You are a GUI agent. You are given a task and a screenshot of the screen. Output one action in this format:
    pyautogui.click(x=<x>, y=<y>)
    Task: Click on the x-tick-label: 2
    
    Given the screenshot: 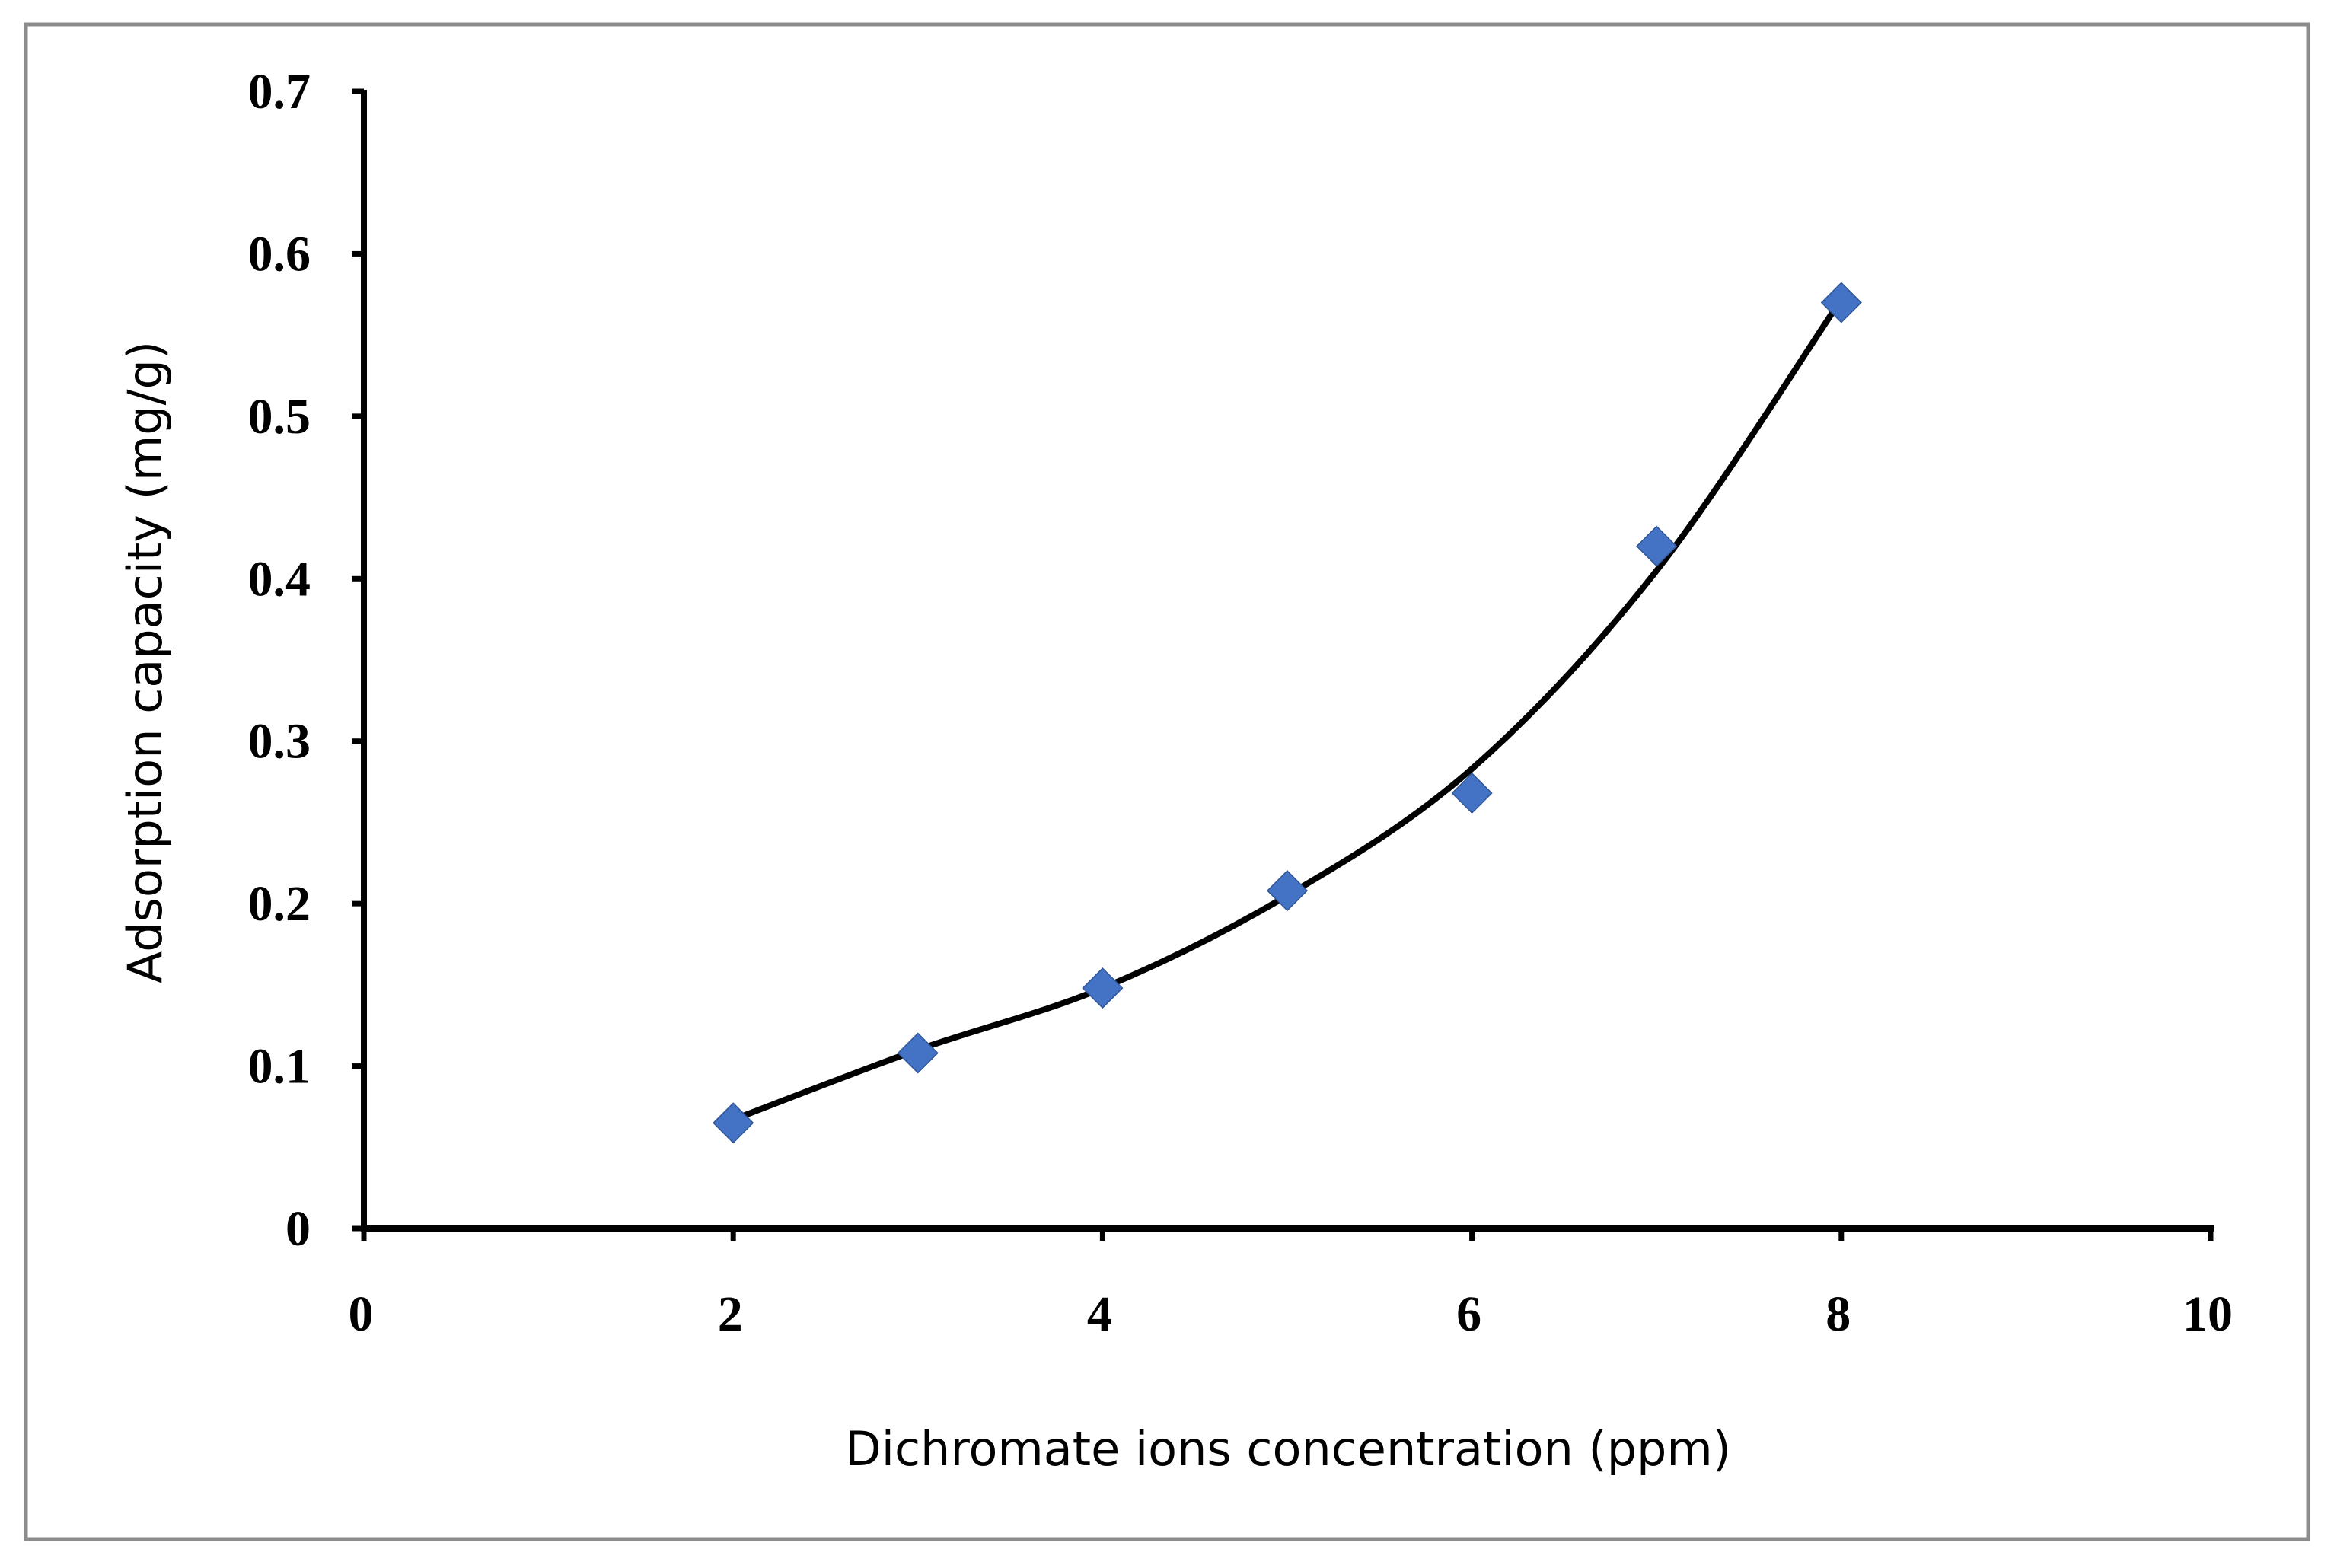 What is the action you would take?
    pyautogui.click(x=730, y=1314)
    